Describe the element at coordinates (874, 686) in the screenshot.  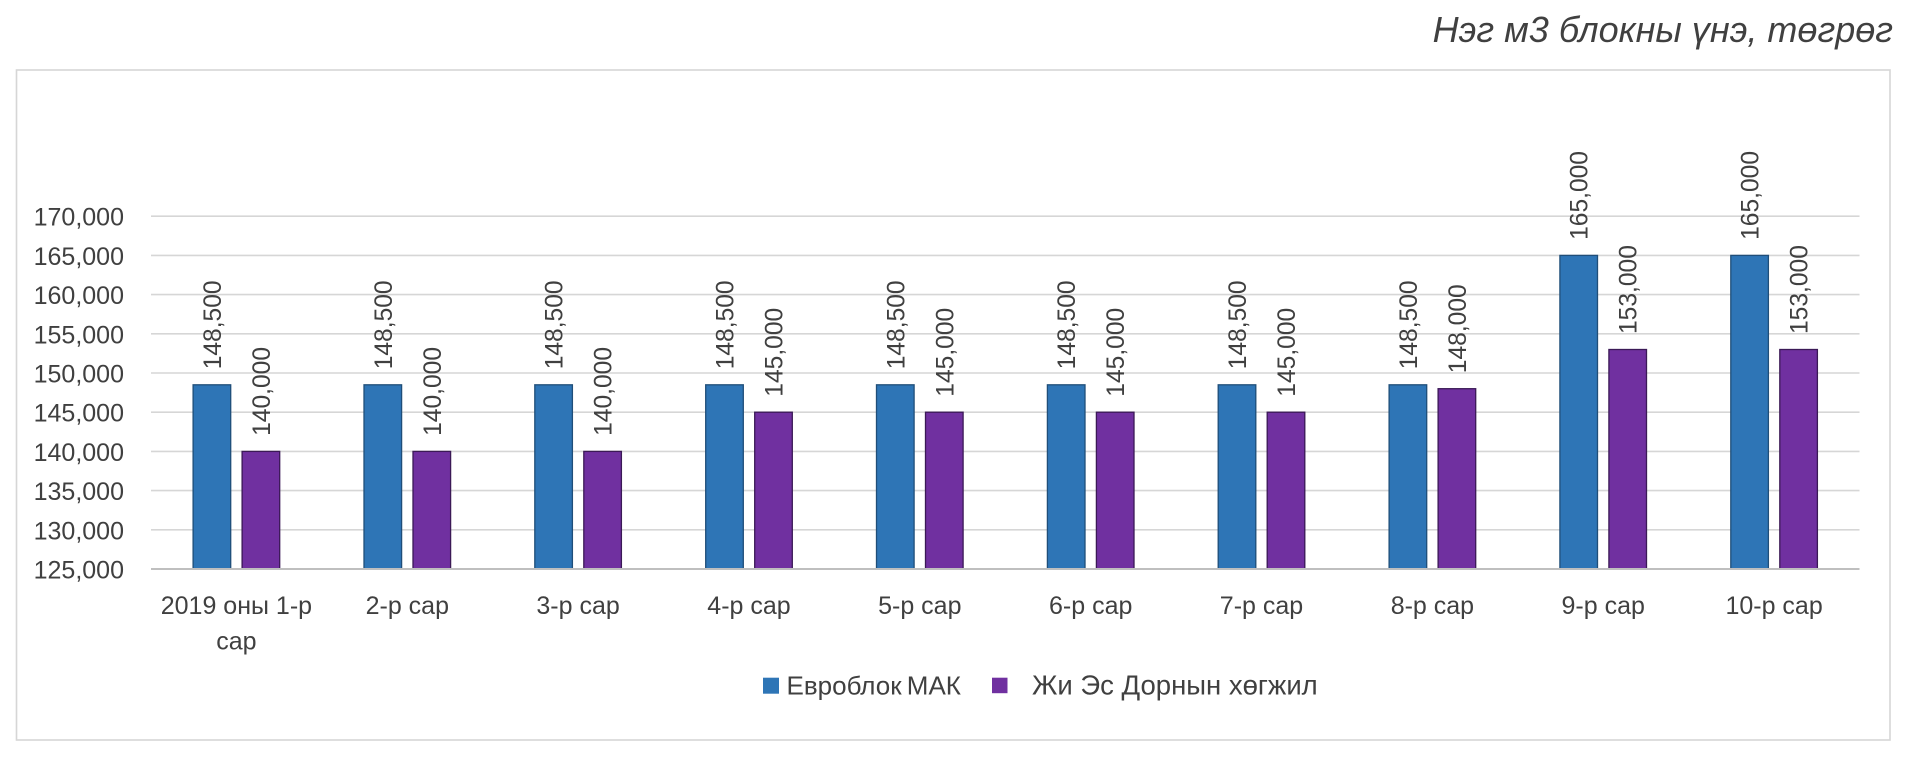
I see `svg-text: Евроблок МАК` at that location.